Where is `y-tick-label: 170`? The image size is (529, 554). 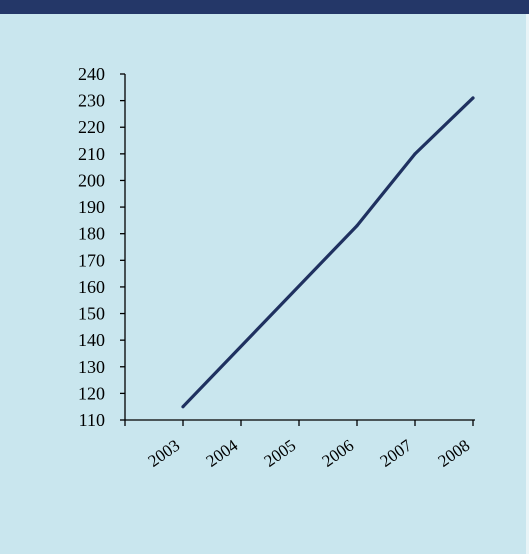
y-tick-label: 170 is located at coordinates (91, 260).